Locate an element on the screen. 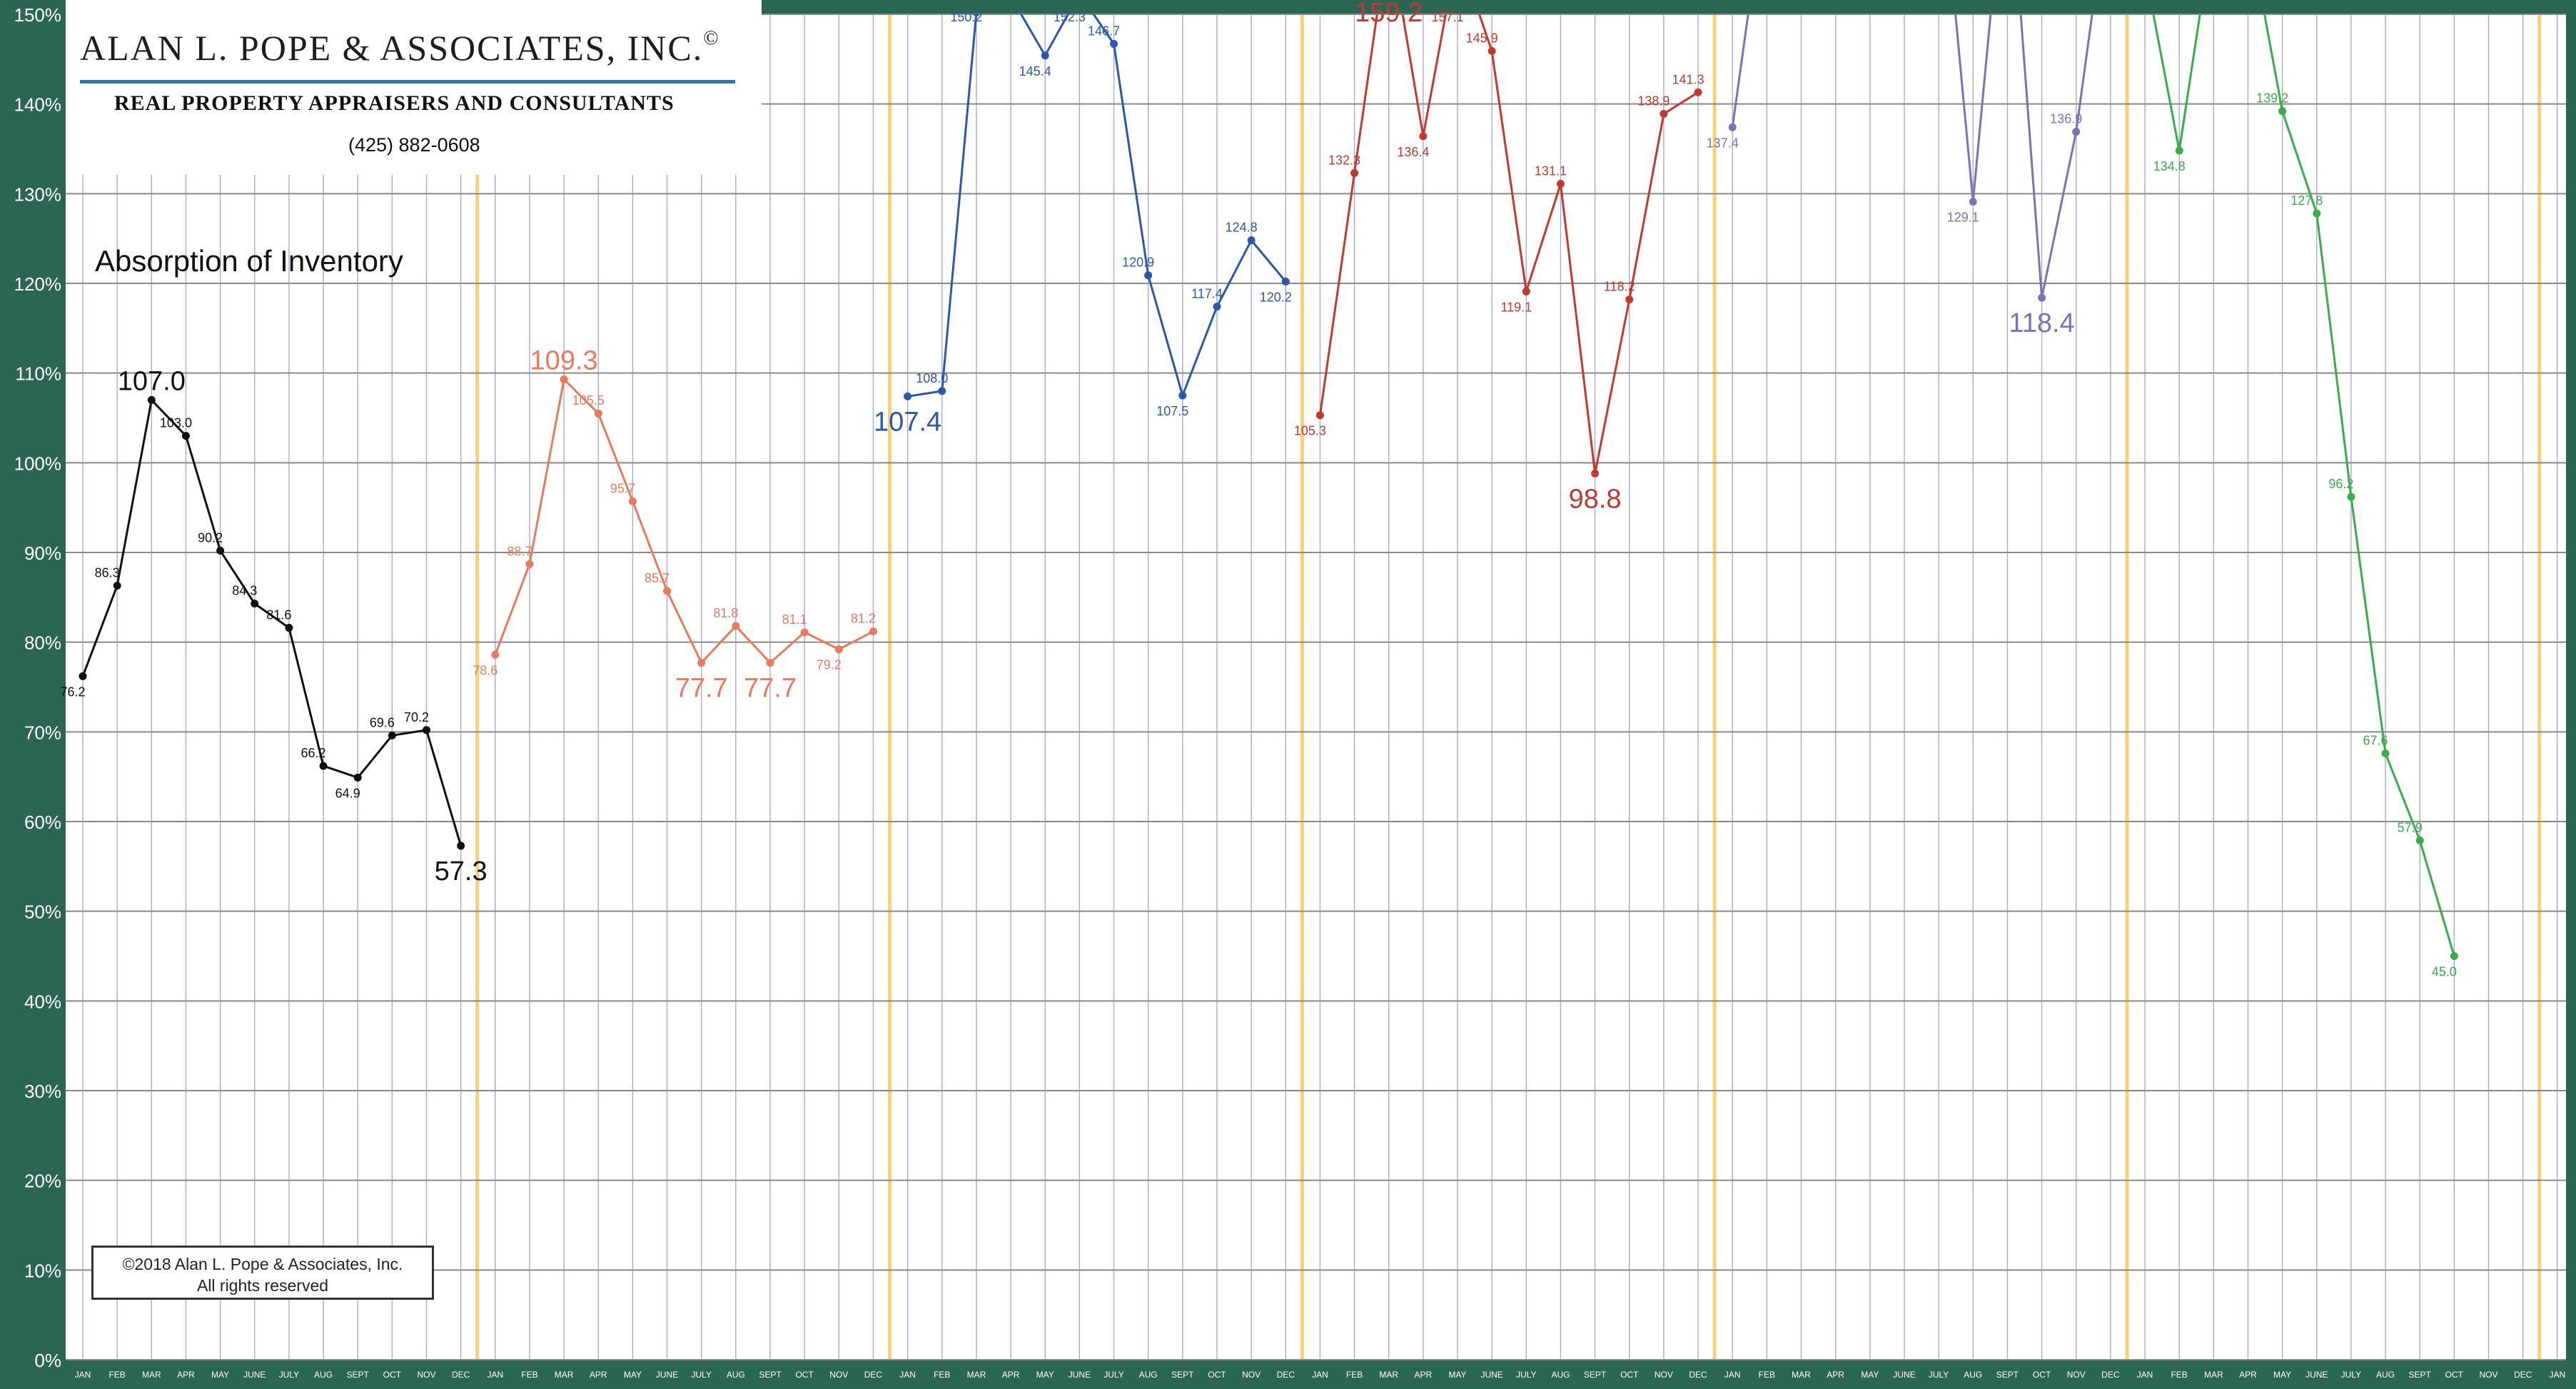 This screenshot has height=1389, width=2576. data-label-large: 109.3 is located at coordinates (564, 360).